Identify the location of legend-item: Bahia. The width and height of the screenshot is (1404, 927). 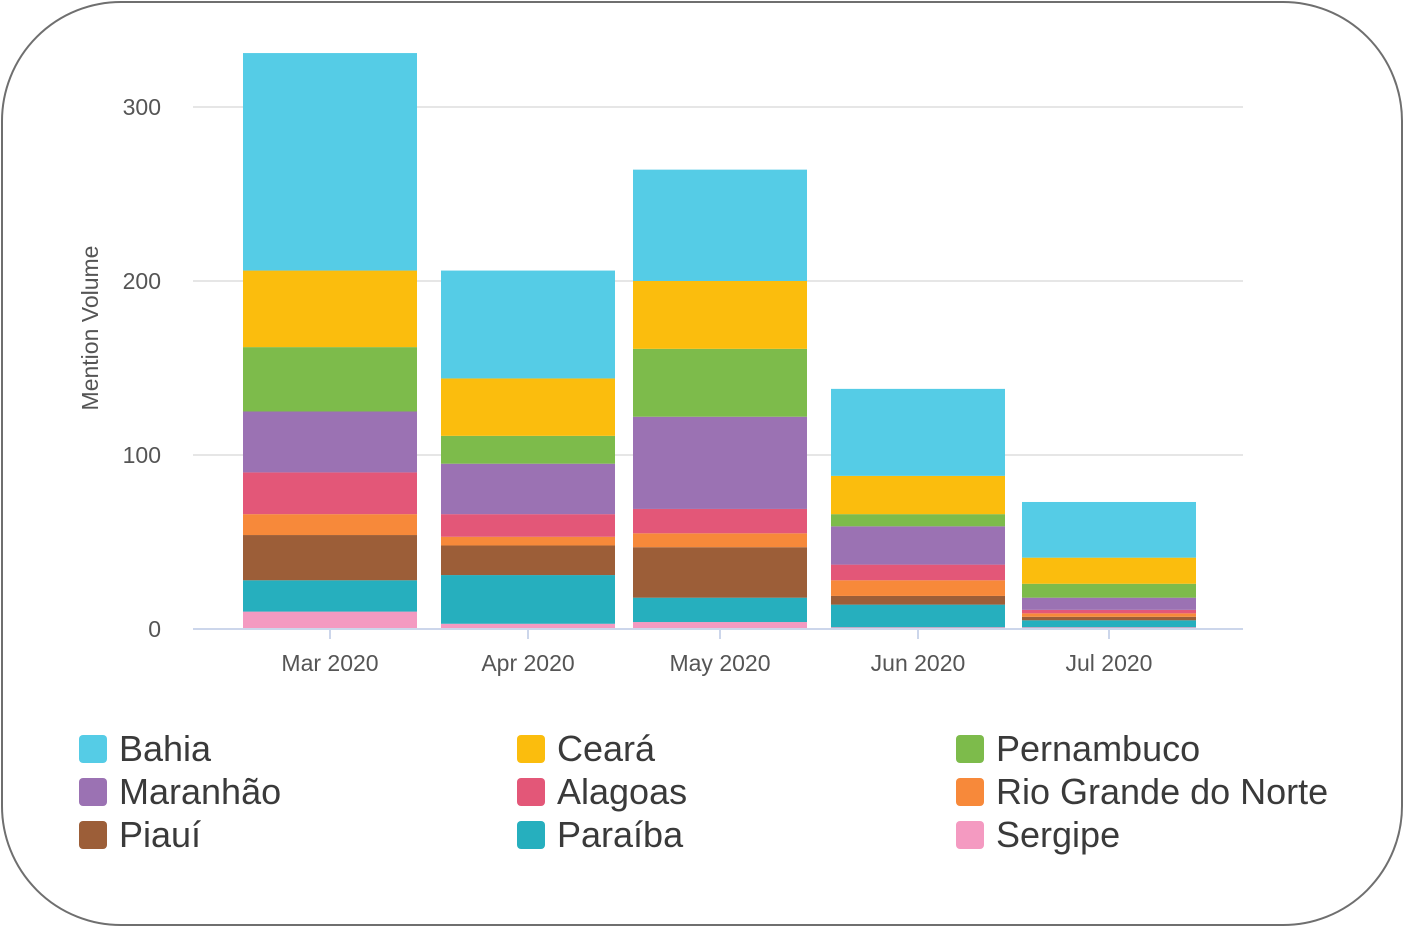
(145, 748).